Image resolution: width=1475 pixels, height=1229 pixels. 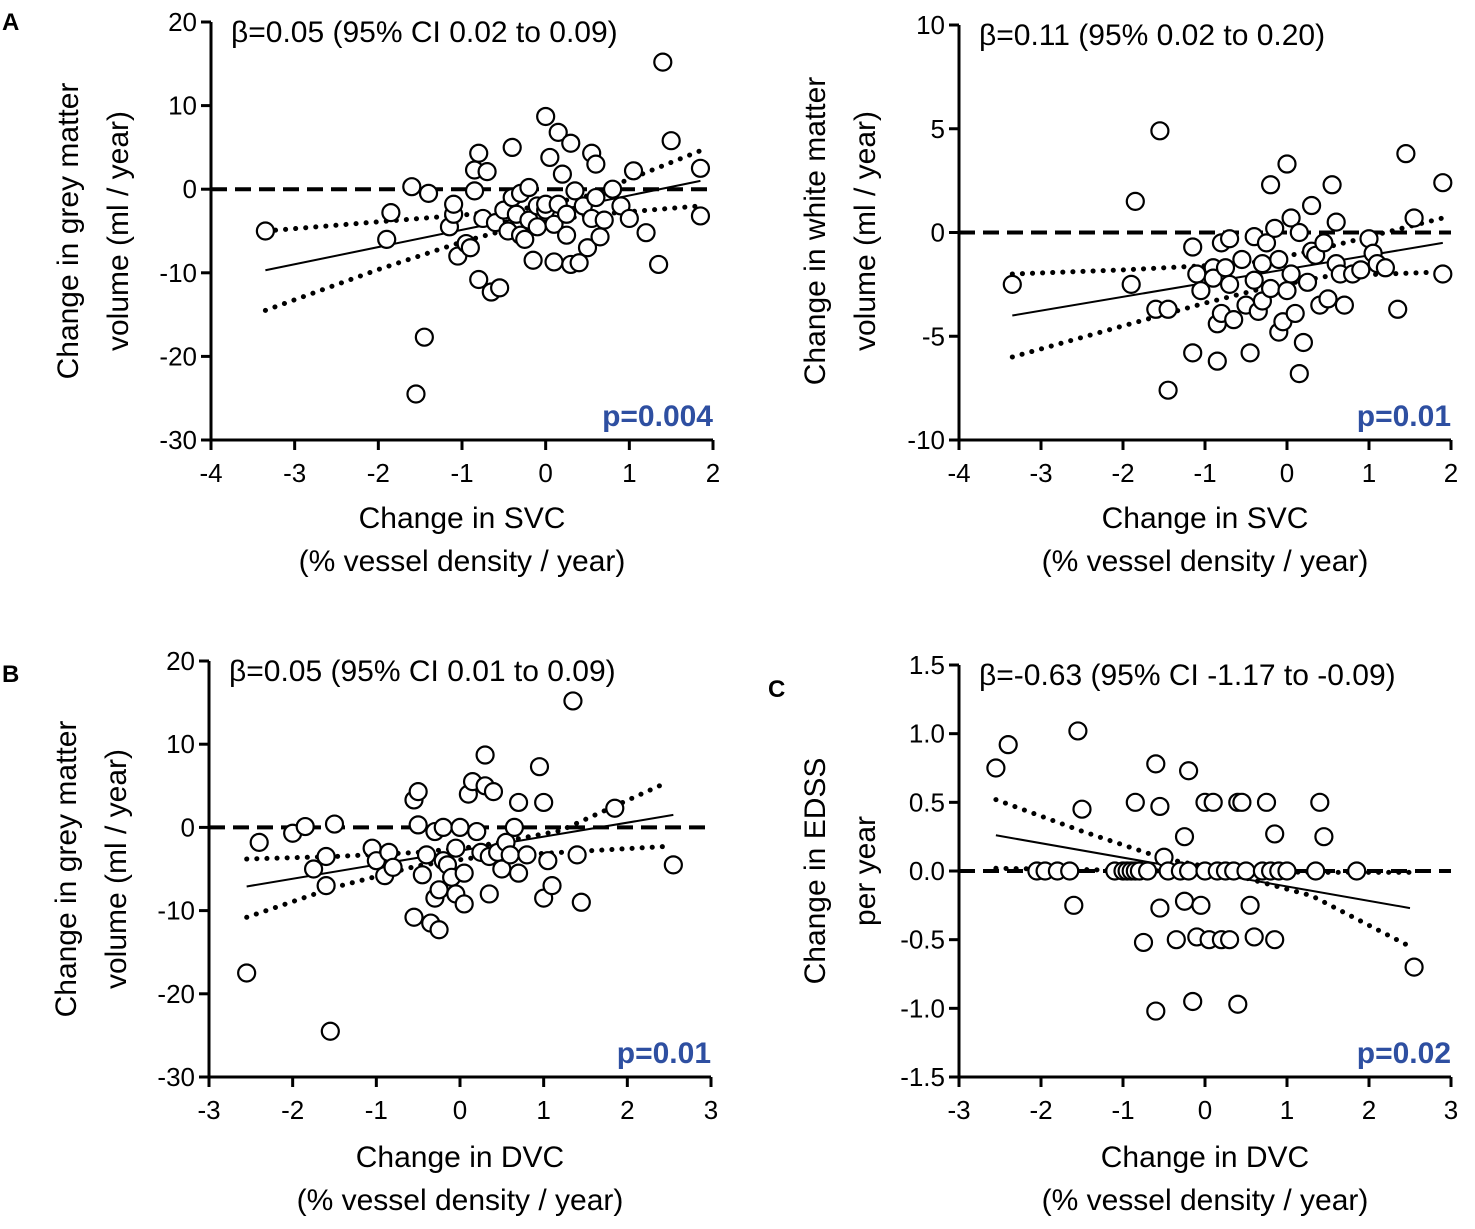 I want to click on panel-label: B, so click(x=10, y=674).